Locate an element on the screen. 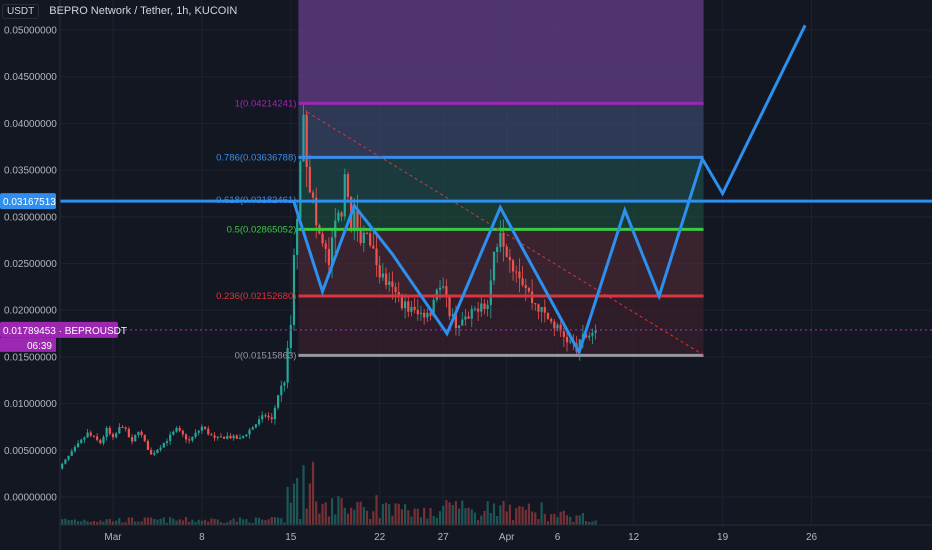 The height and width of the screenshot is (550, 932). fib-zone-top is located at coordinates (501, 52).